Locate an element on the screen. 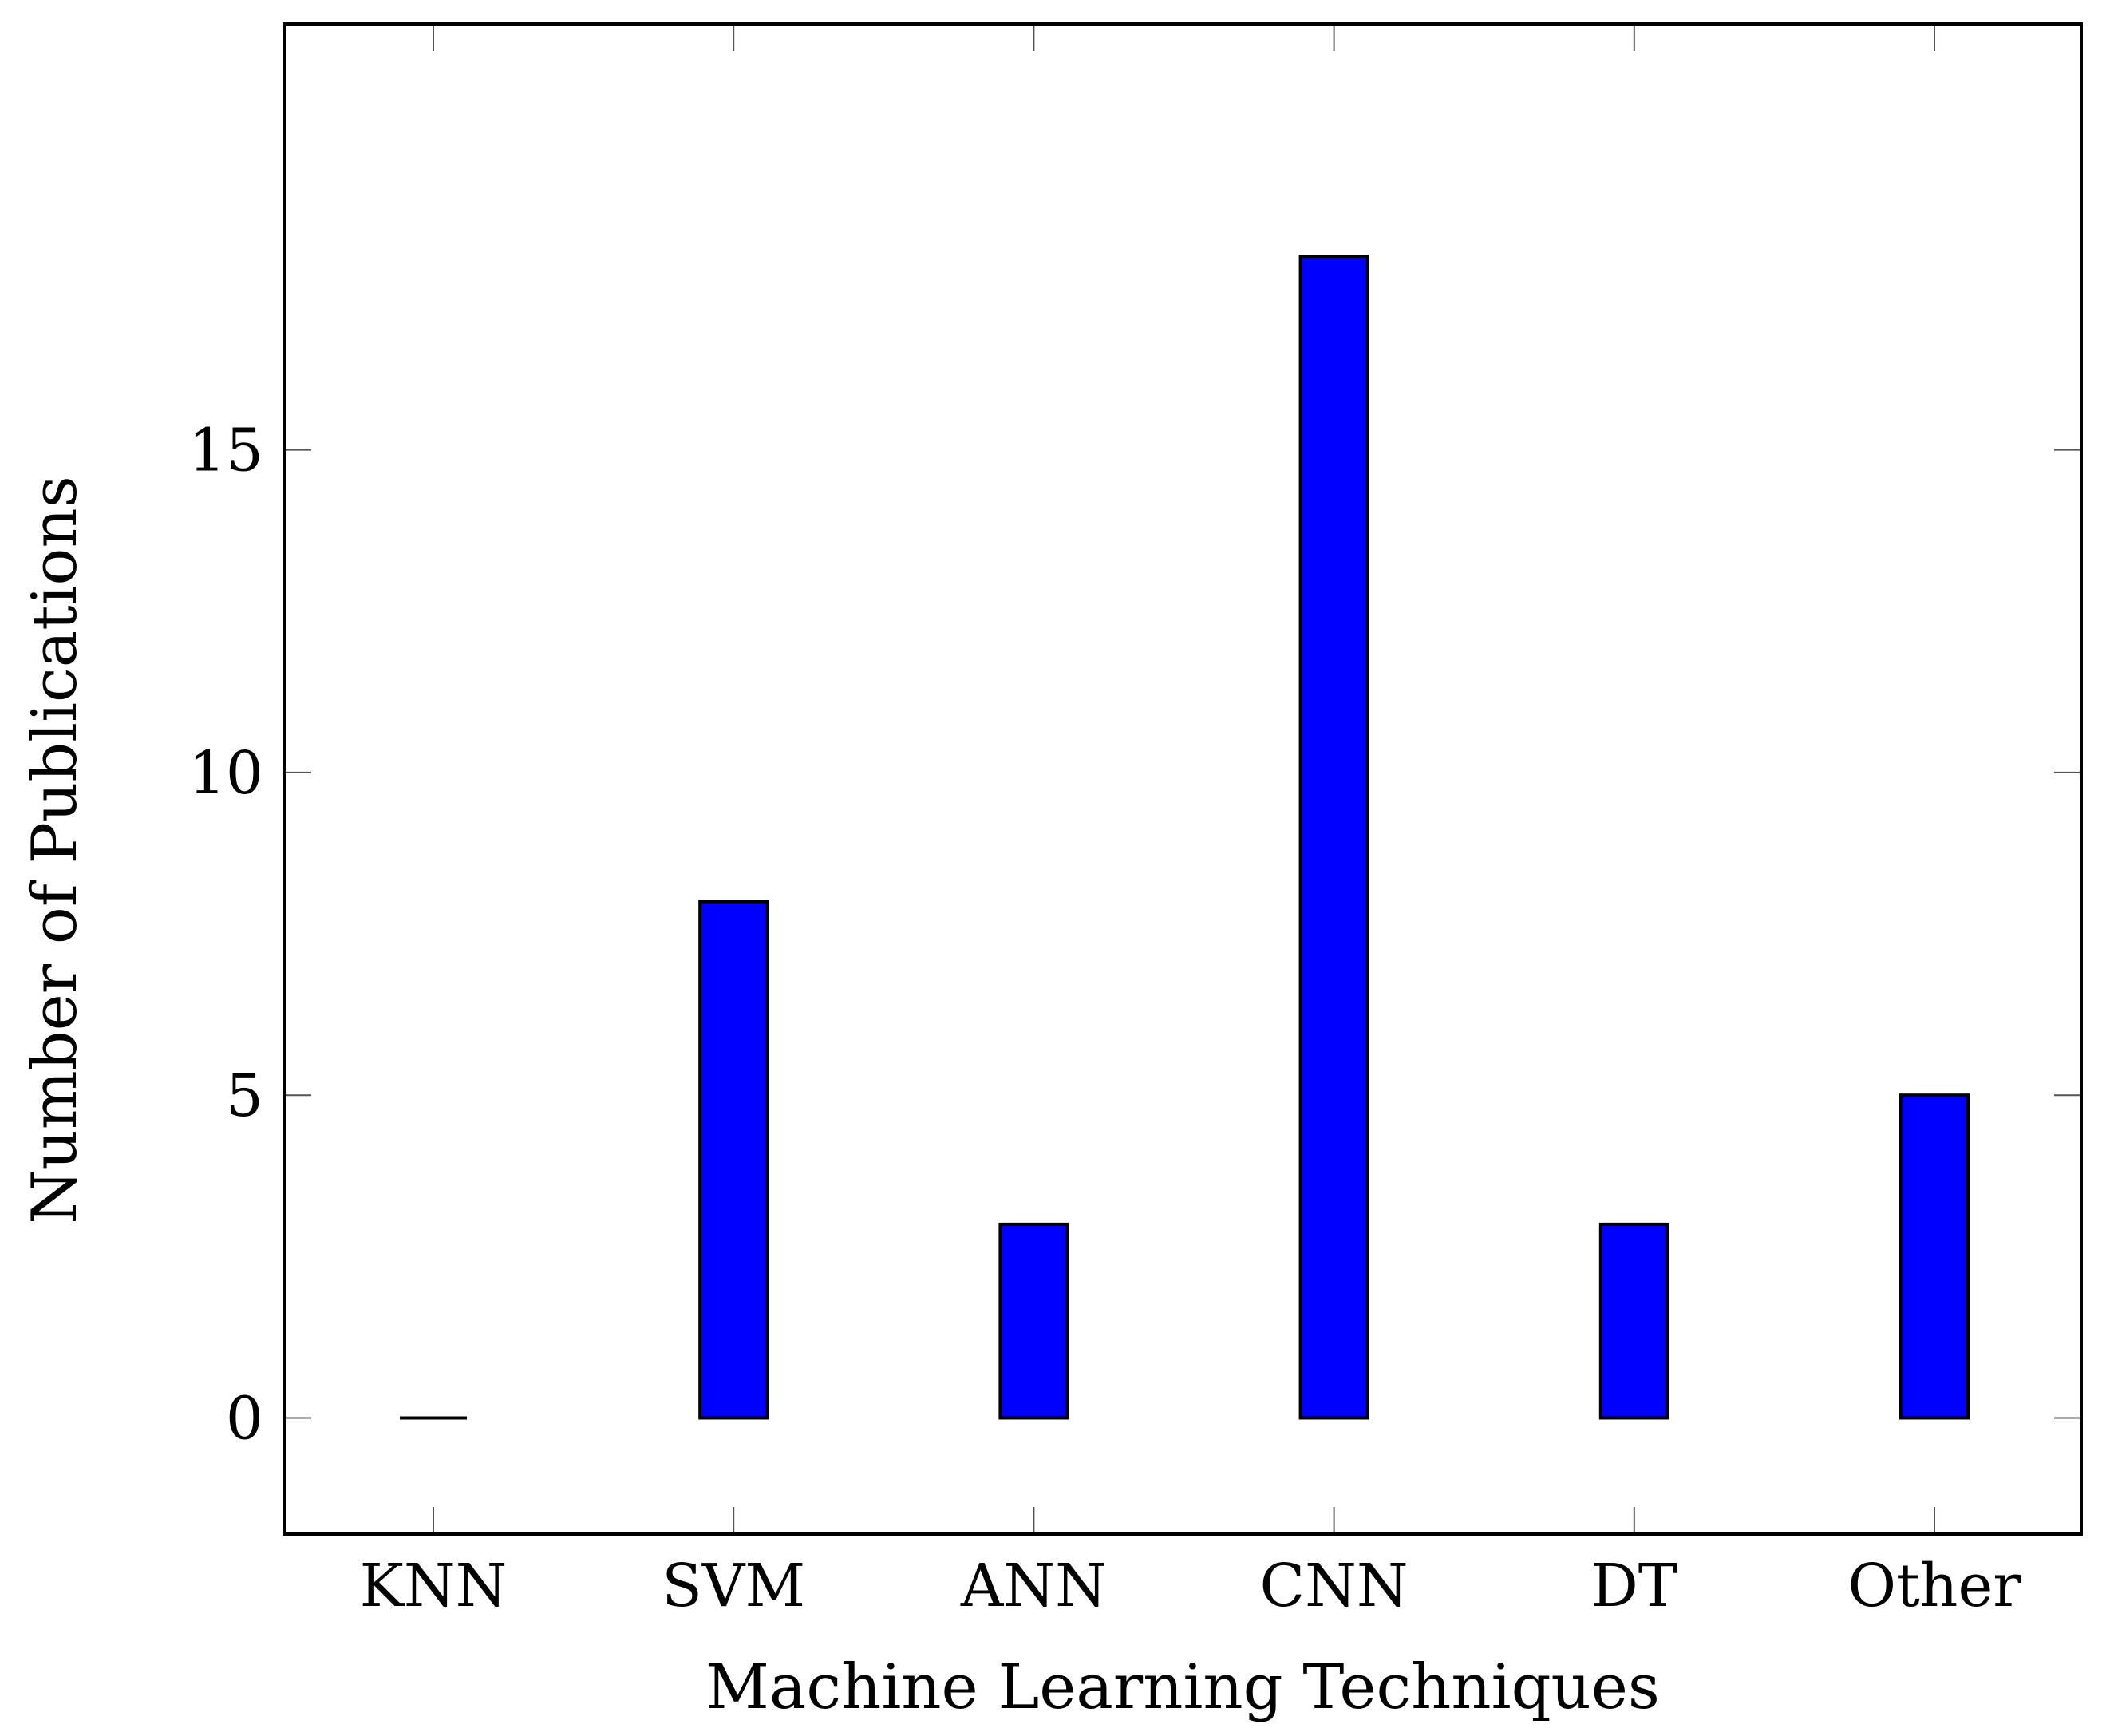  x-tick-label-cnn: CNN is located at coordinates (1334, 1586).